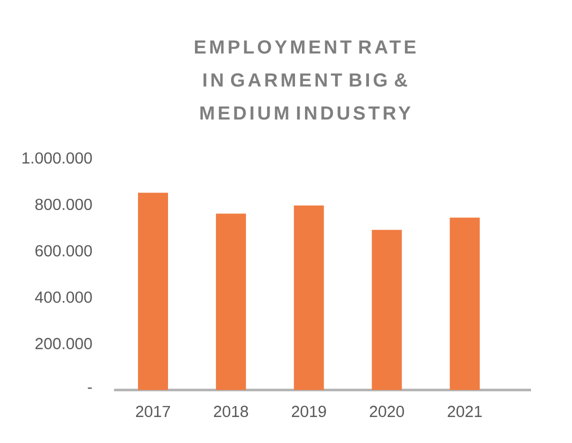 The image size is (572, 443). What do you see at coordinates (305, 80) in the screenshot?
I see `chart-title: EMPLOYMENT RATE IN GARMENT BIG & MEDIUM INDUSTRY` at bounding box center [305, 80].